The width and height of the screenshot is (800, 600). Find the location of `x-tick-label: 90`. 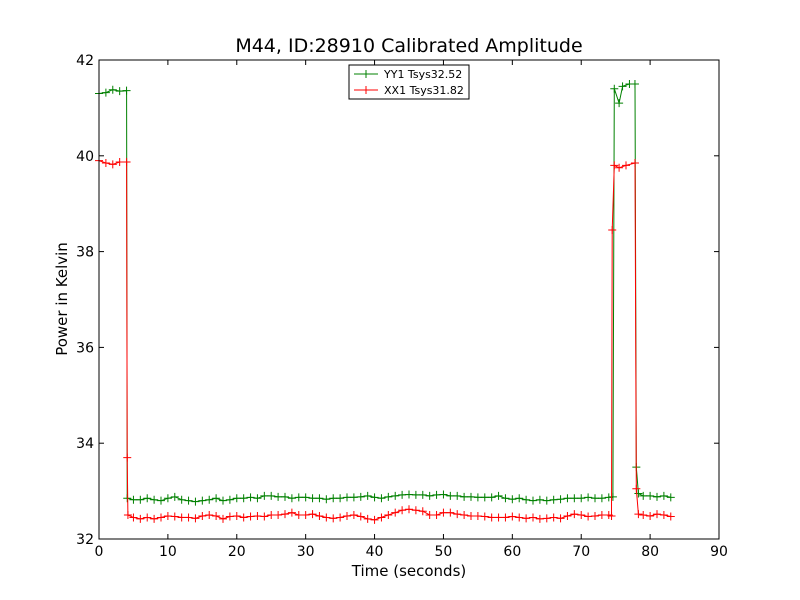

x-tick-label: 90 is located at coordinates (719, 552).